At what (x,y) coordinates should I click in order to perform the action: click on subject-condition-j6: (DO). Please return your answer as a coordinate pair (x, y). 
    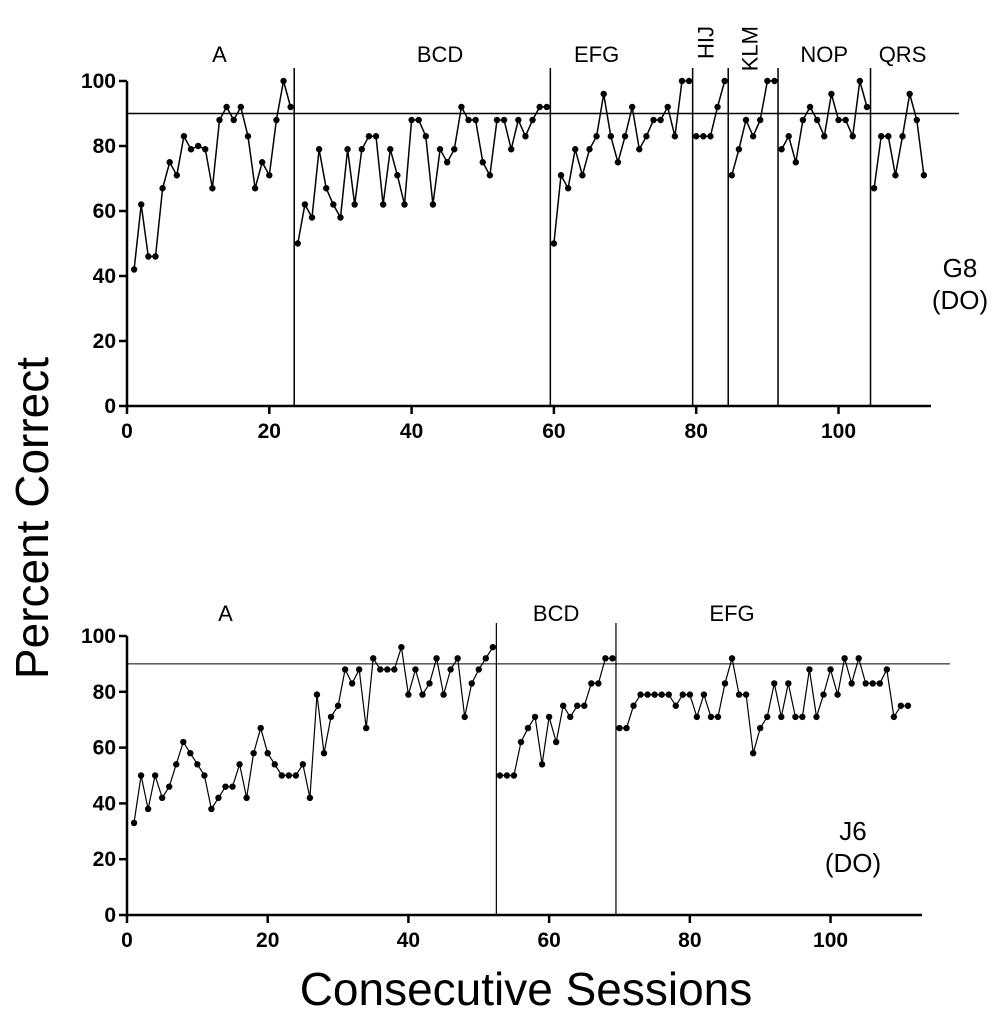
    Looking at the image, I should click on (853, 863).